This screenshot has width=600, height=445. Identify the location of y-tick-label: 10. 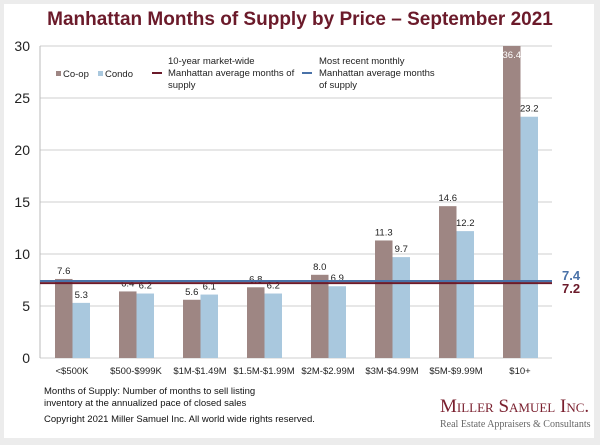
(22, 254).